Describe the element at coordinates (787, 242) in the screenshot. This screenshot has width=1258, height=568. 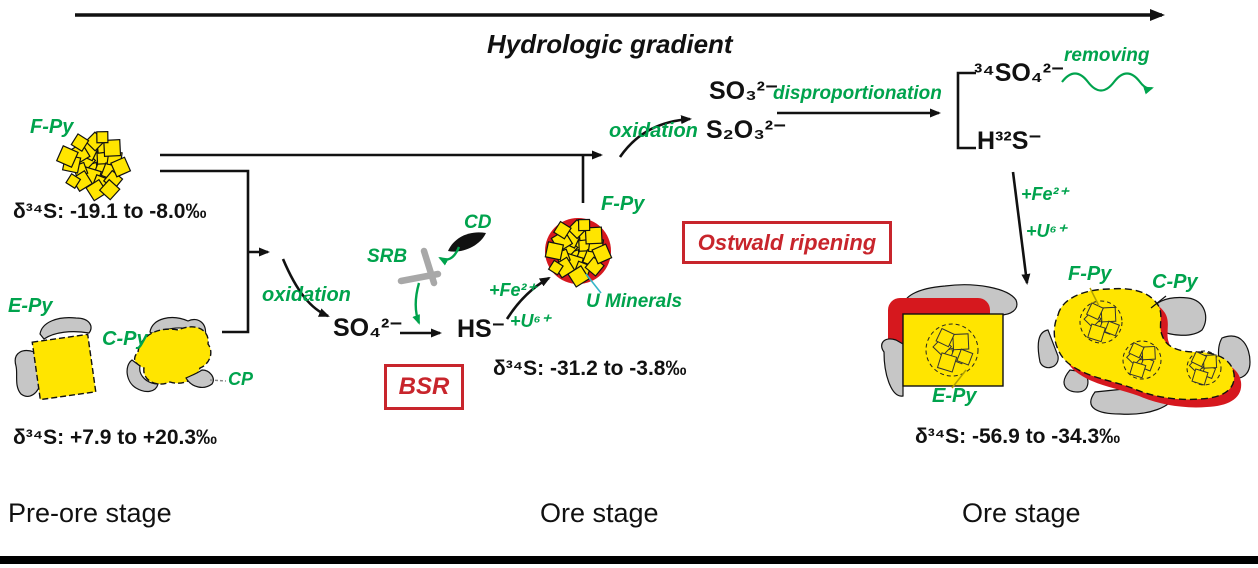
I see `ostwald-ripening-box: Ostwald ripening` at that location.